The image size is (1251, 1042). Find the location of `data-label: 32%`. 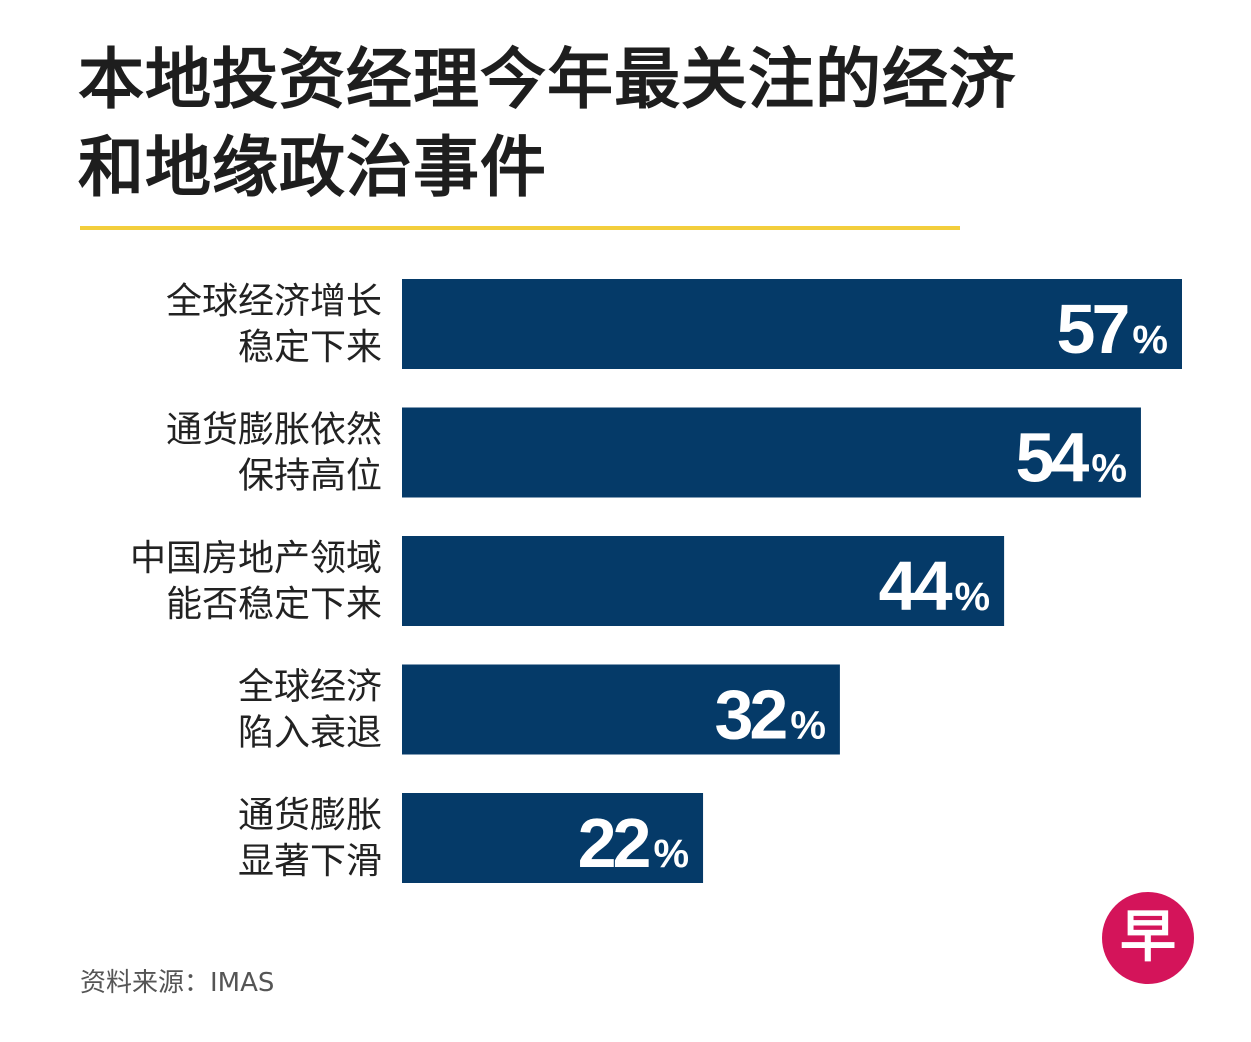

data-label: 32% is located at coordinates (769, 715).